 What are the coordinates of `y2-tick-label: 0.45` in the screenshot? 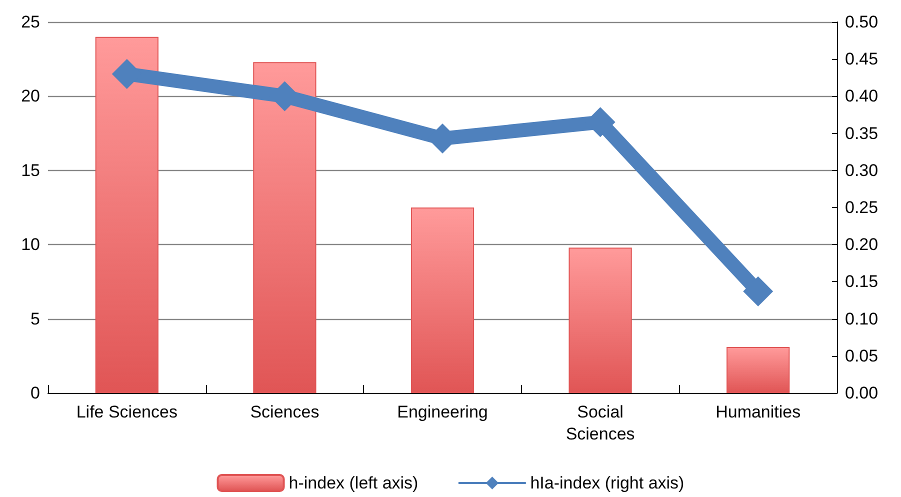 It's located at (861, 59).